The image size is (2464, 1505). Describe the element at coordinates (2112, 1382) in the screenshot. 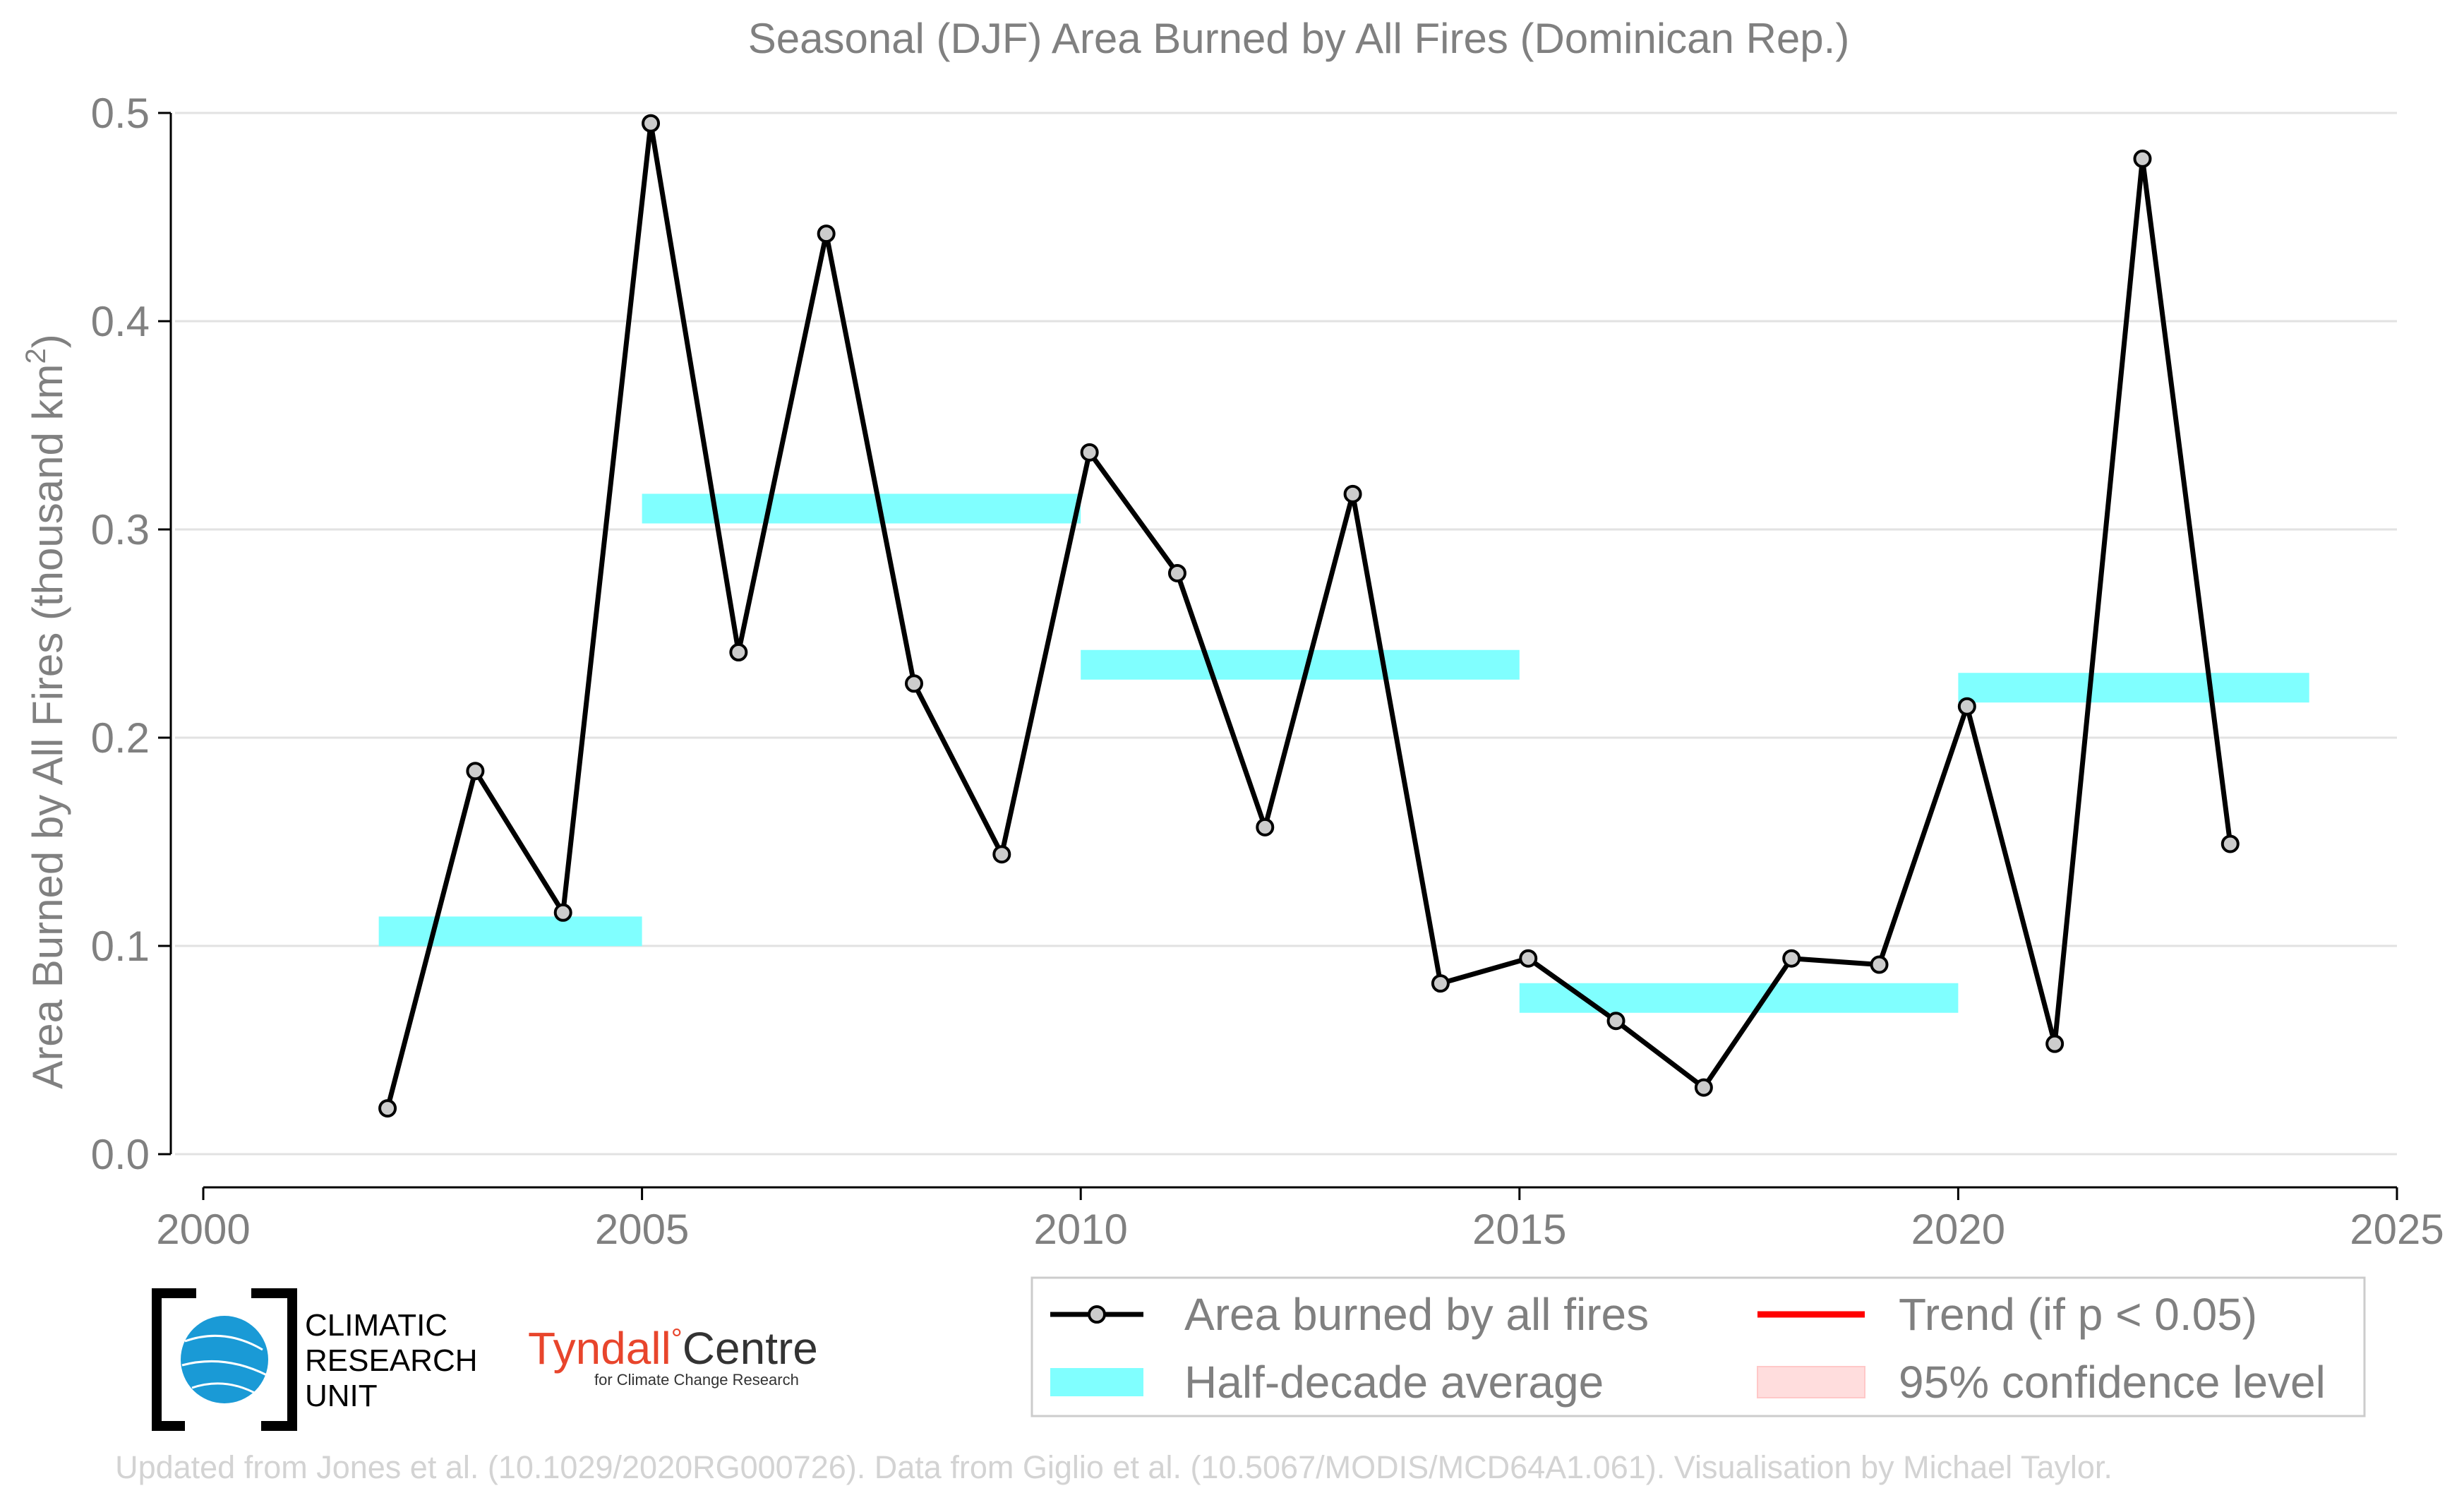

I see `legend-label-confidence: 95% confidence level` at that location.